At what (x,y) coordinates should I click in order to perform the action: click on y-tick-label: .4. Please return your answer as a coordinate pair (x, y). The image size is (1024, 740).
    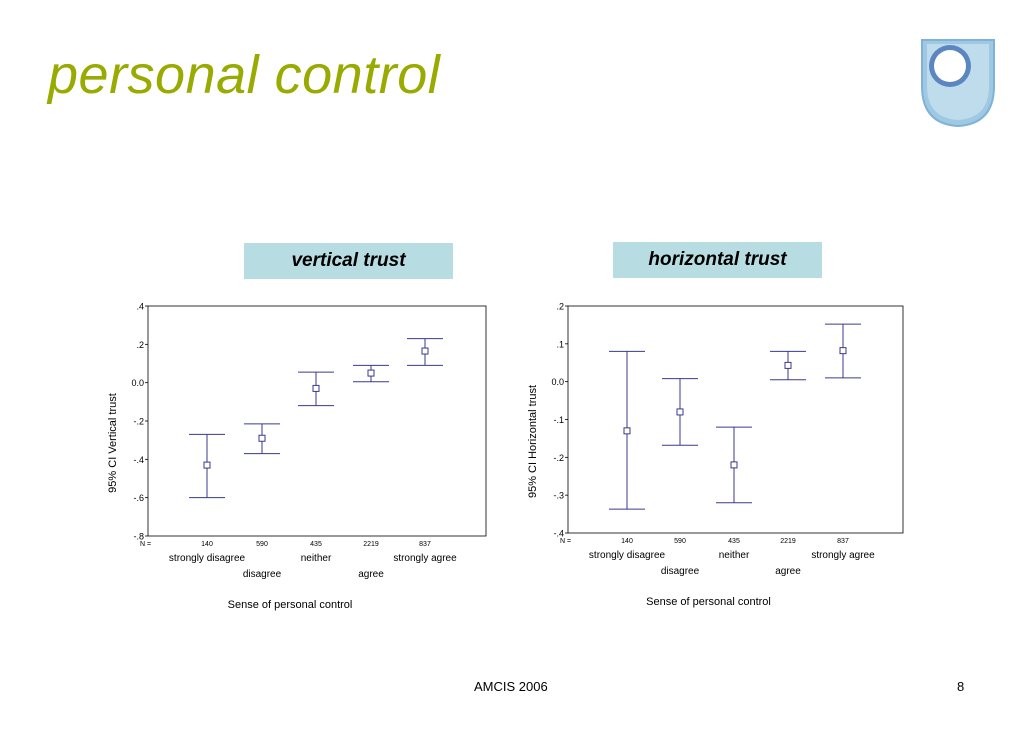
    Looking at the image, I should click on (140, 307).